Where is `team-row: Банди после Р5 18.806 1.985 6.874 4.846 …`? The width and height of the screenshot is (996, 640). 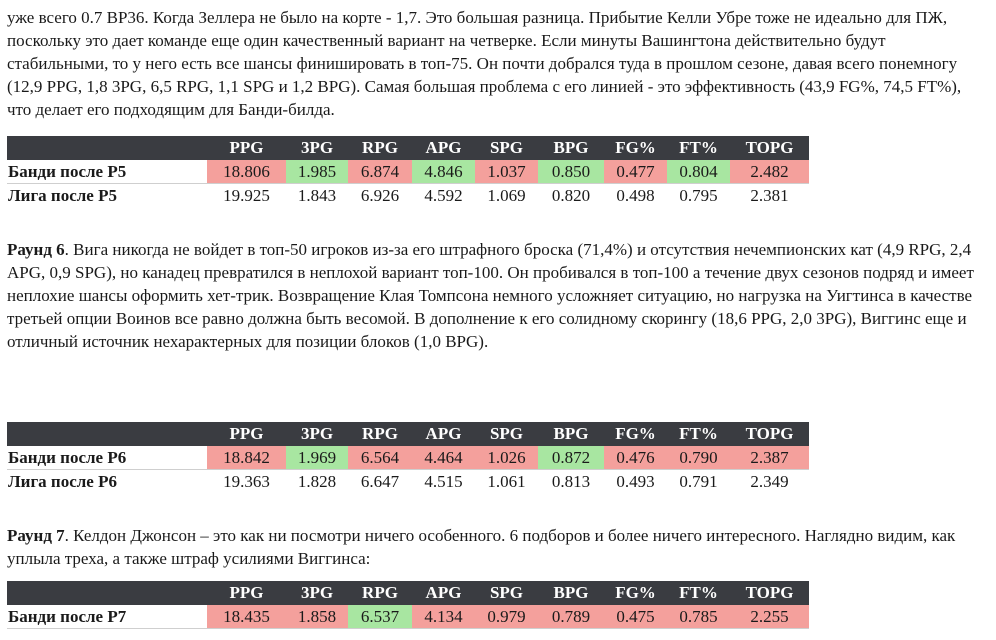 team-row: Банди после Р5 18.806 1.985 6.874 4.846 … is located at coordinates (408, 172).